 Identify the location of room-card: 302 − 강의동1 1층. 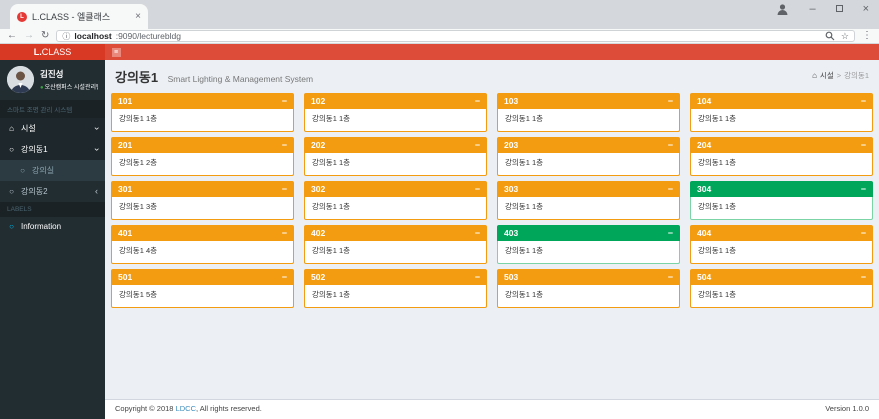
(395, 200).